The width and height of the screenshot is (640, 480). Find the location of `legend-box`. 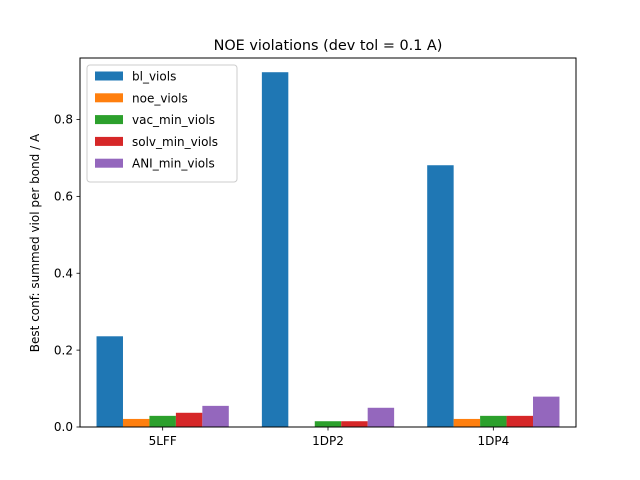

legend-box is located at coordinates (162, 123).